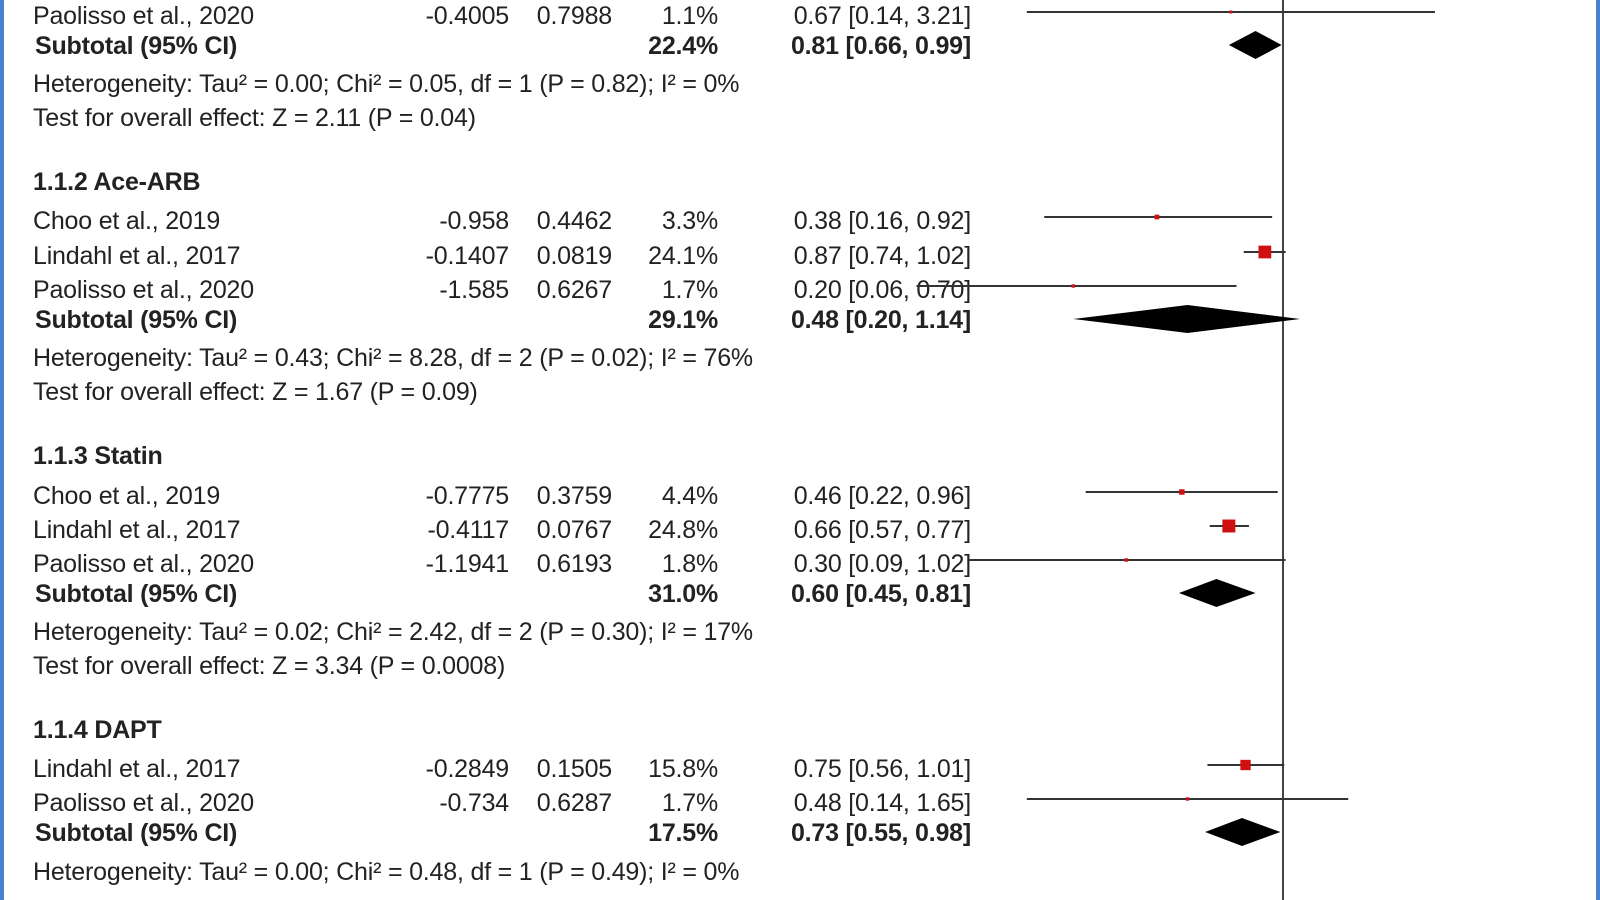  Describe the element at coordinates (683, 530) in the screenshot. I see `study-weight: 24.8%` at that location.